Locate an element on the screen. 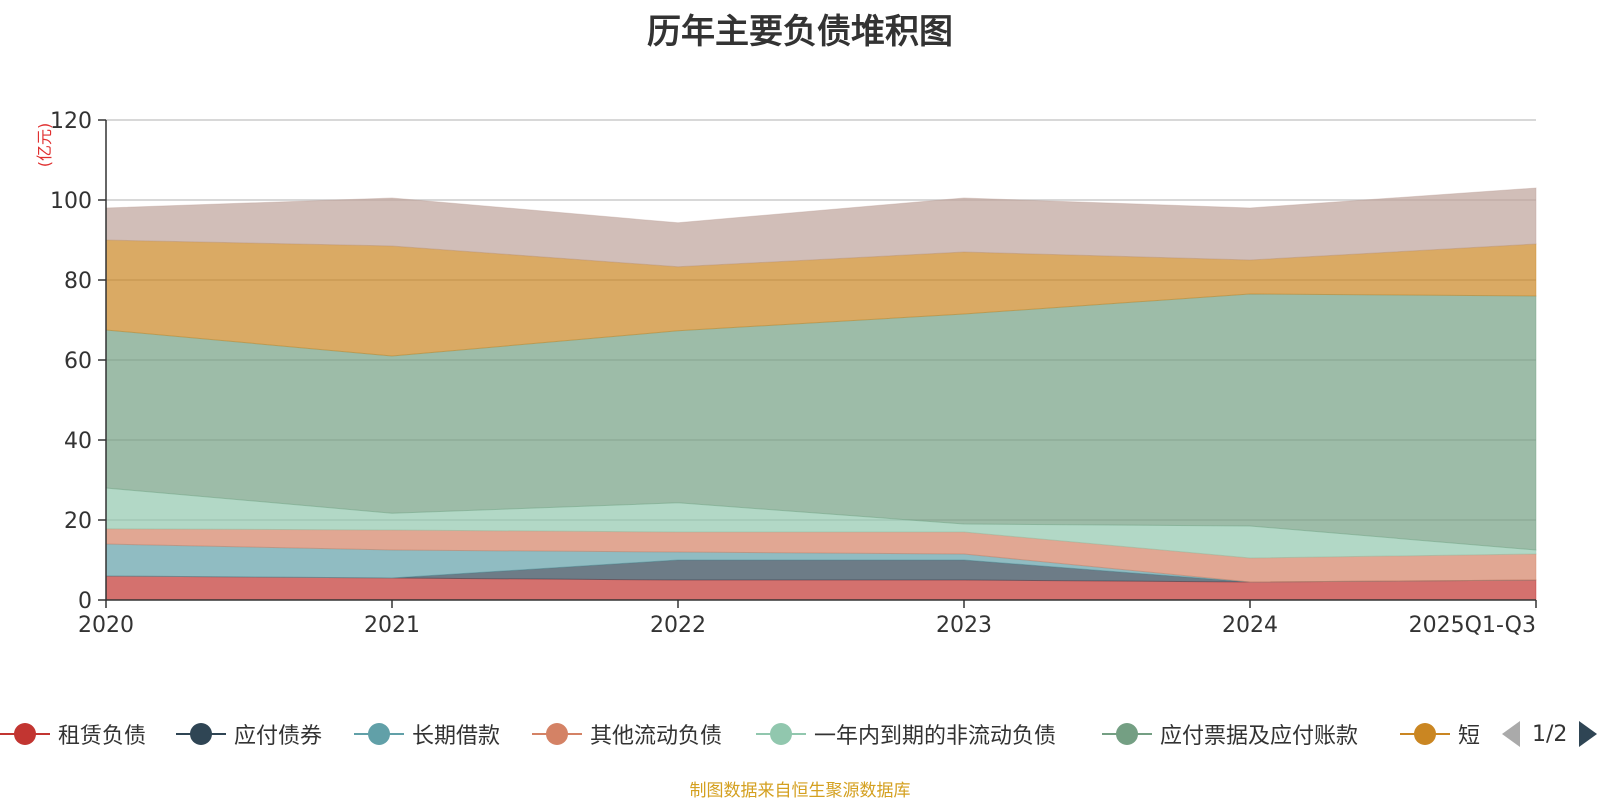 The width and height of the screenshot is (1600, 801). next-page-icon is located at coordinates (1587, 734).